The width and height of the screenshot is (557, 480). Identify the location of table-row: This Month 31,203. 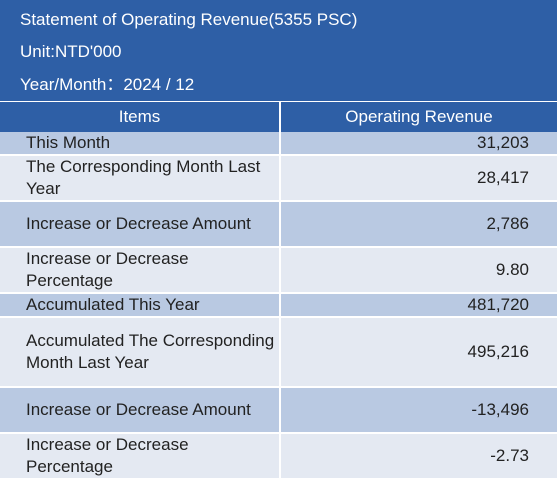
(278, 144).